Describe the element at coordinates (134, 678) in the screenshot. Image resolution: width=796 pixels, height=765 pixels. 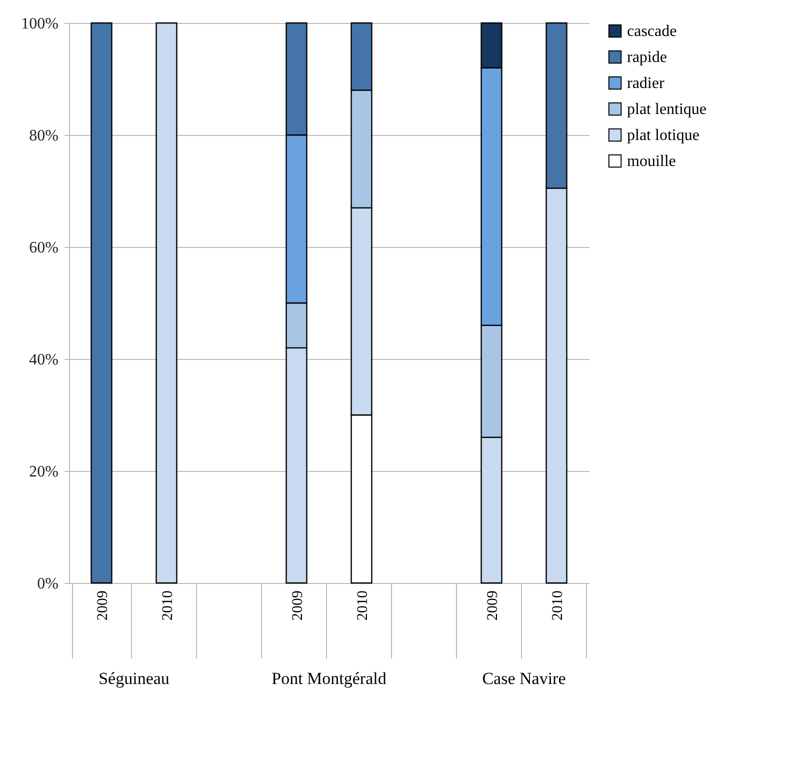
I see `text: Séguineau` at that location.